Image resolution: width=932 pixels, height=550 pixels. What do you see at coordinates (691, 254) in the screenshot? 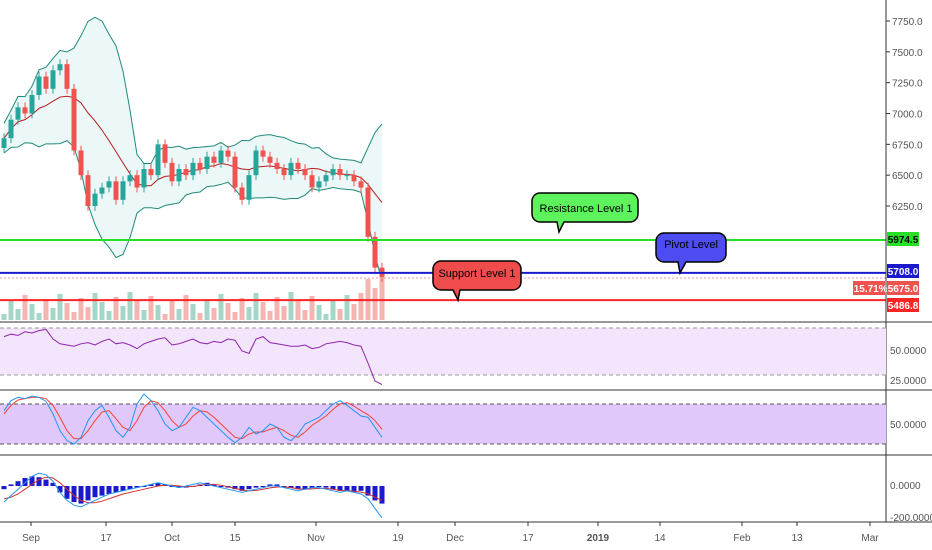
I see `pivot-callout: Pivot Level` at bounding box center [691, 254].